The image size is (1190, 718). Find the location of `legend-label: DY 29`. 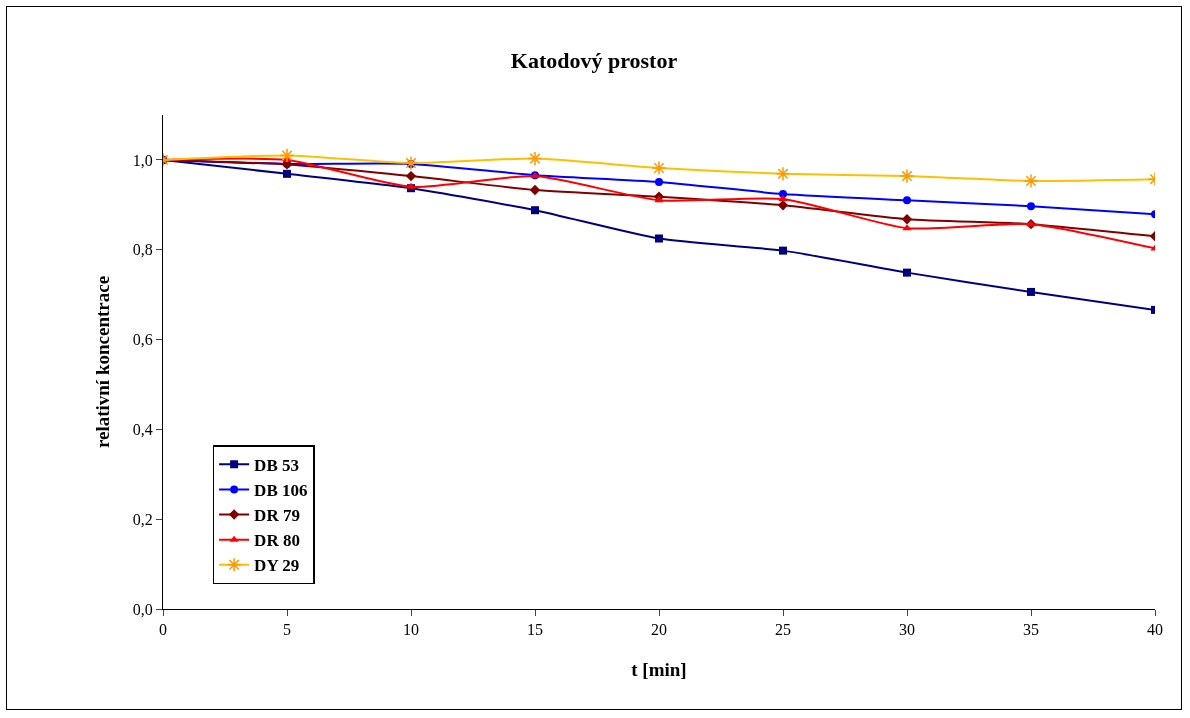

legend-label: DY 29 is located at coordinates (277, 566).